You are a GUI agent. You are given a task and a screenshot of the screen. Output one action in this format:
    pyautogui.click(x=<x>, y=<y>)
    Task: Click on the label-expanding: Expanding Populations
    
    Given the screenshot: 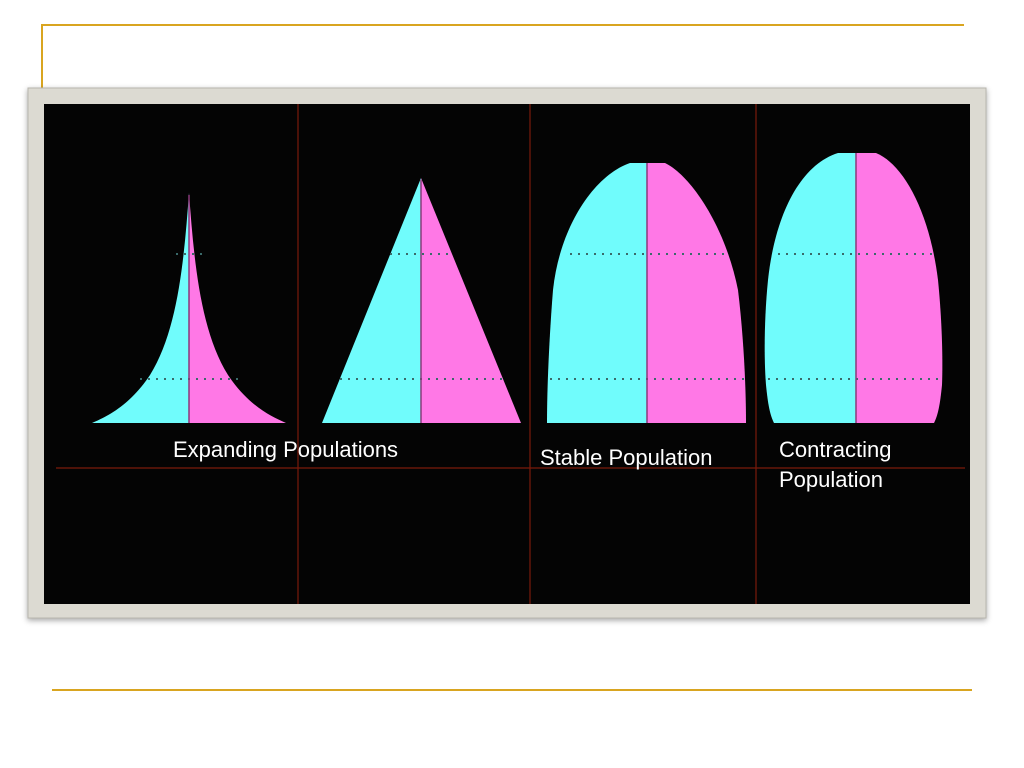 What is the action you would take?
    pyautogui.click(x=285, y=449)
    